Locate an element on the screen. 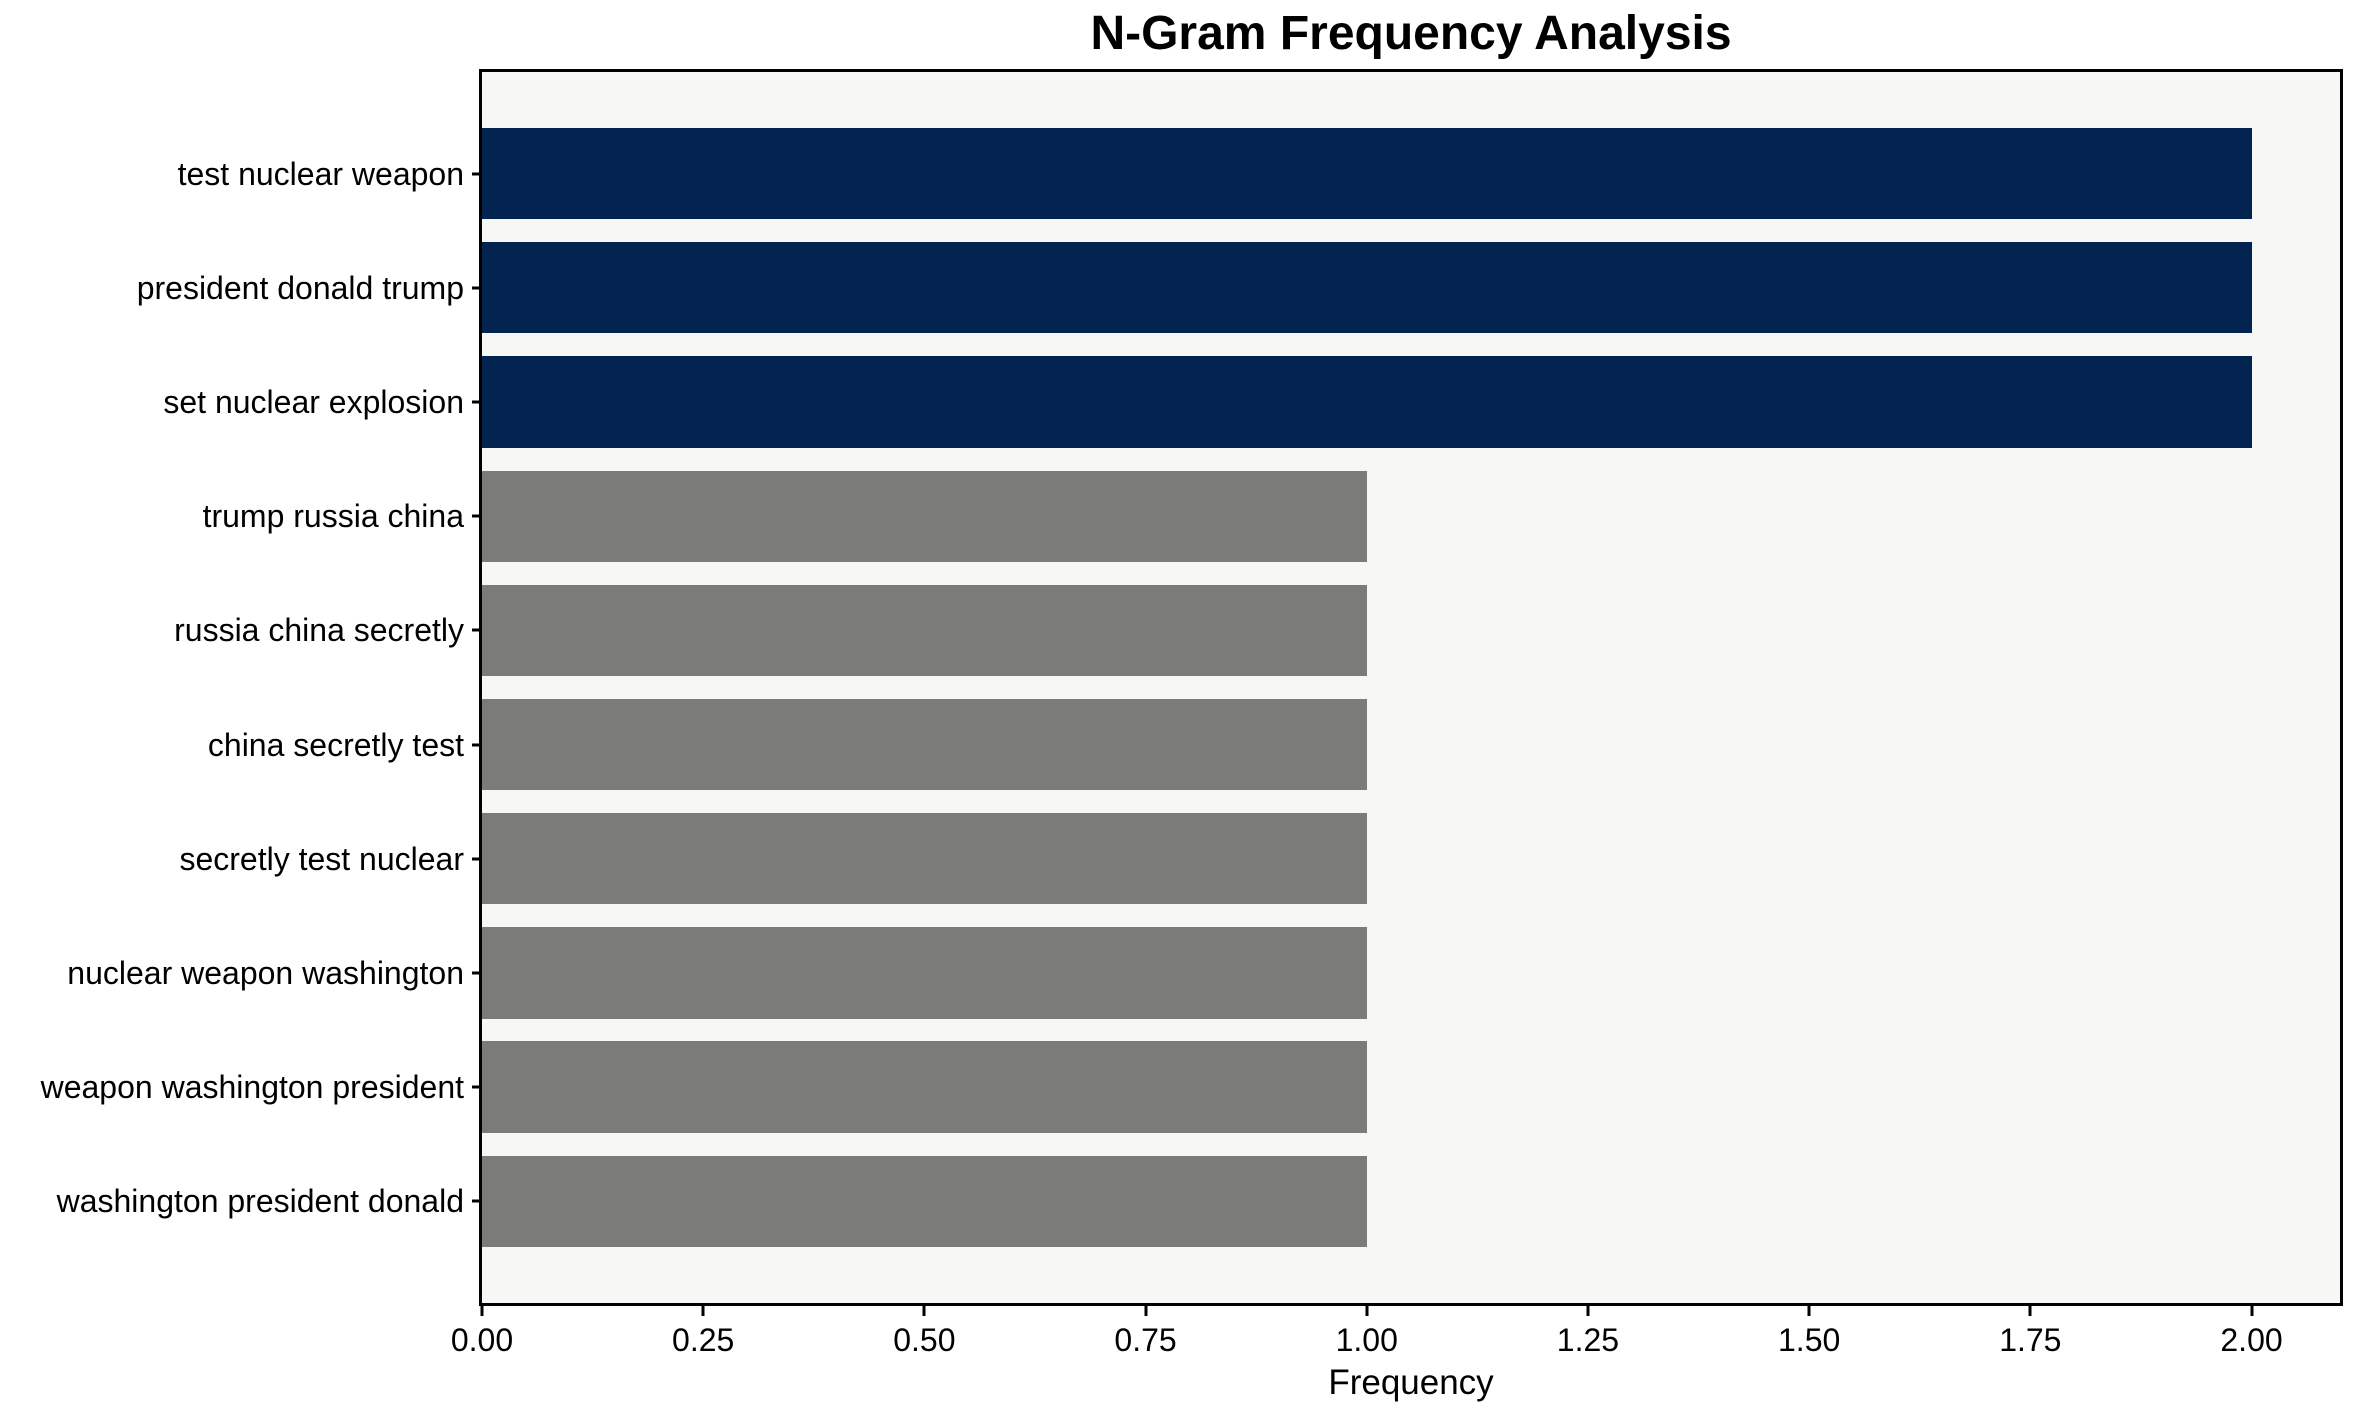 The width and height of the screenshot is (2361, 1414). chart-title: N-Gram Frequency Analysis is located at coordinates (1411, 33).